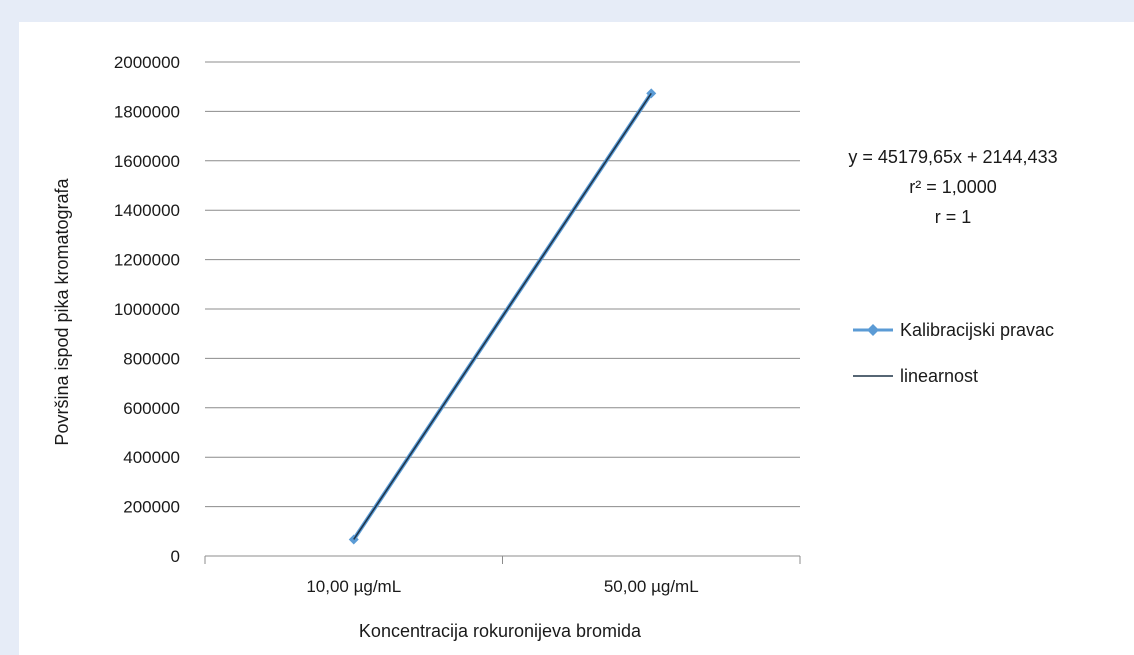  What do you see at coordinates (147, 161) in the screenshot?
I see `y-tick-1600000: 1600000` at bounding box center [147, 161].